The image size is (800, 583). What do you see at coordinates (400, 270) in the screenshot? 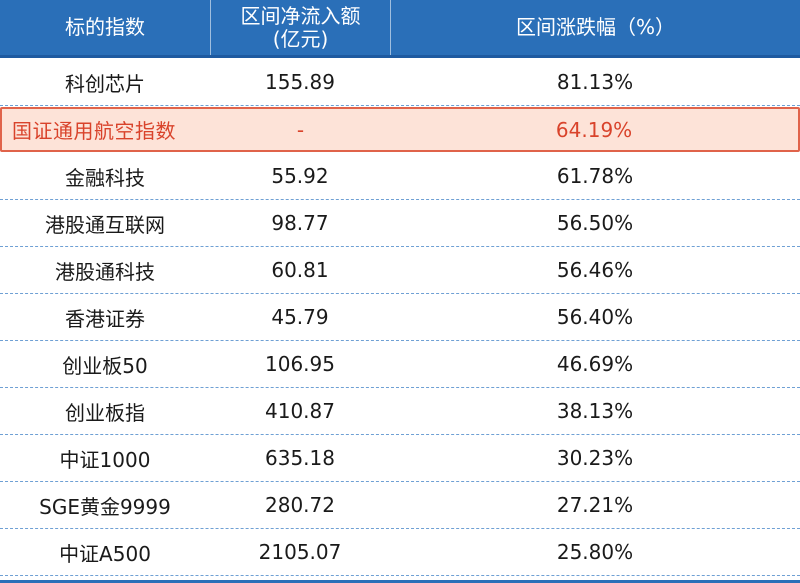
I see `table-row: 港股通科技 60.81 56.46%` at bounding box center [400, 270].